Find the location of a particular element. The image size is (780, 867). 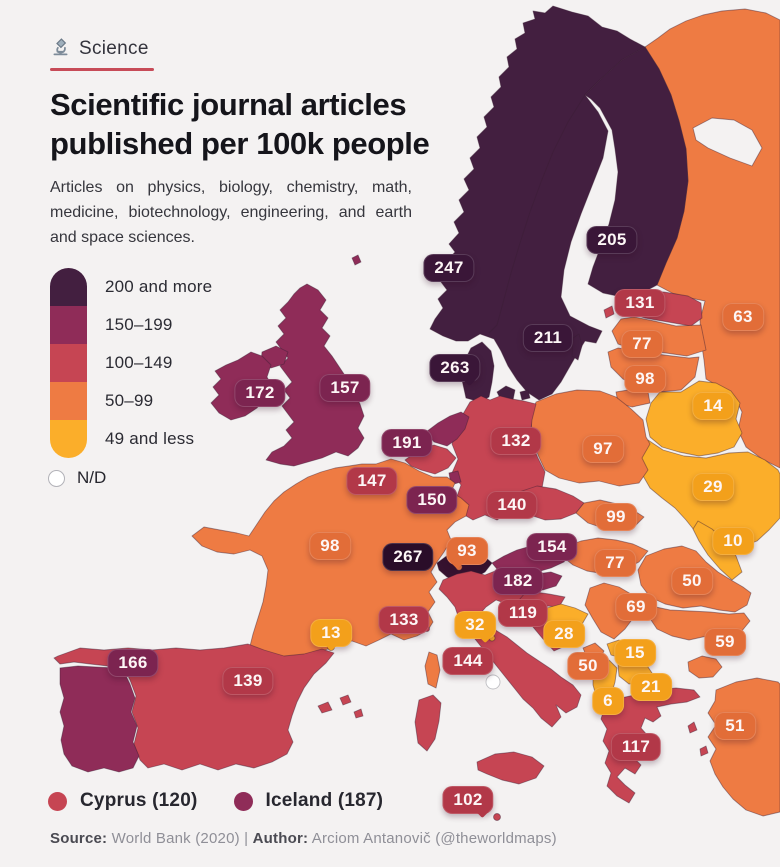

island-sardinia is located at coordinates (428, 723).